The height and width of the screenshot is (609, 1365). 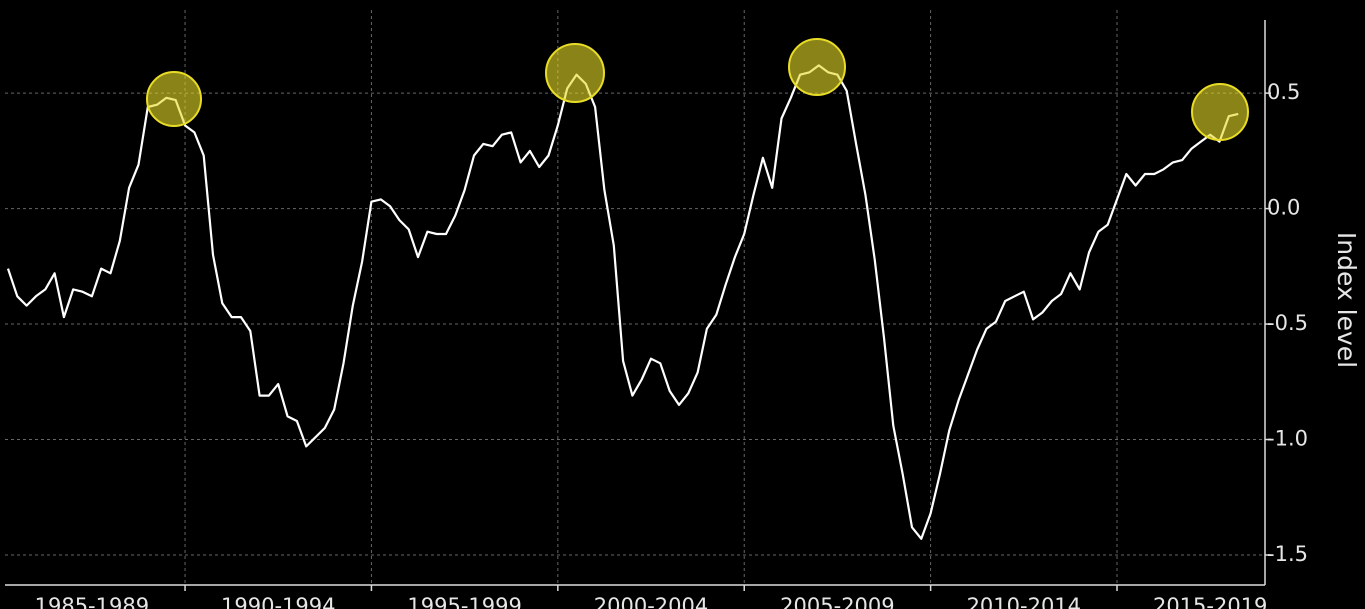 What do you see at coordinates (92, 601) in the screenshot?
I see `x-tick-label: 1985-1989` at bounding box center [92, 601].